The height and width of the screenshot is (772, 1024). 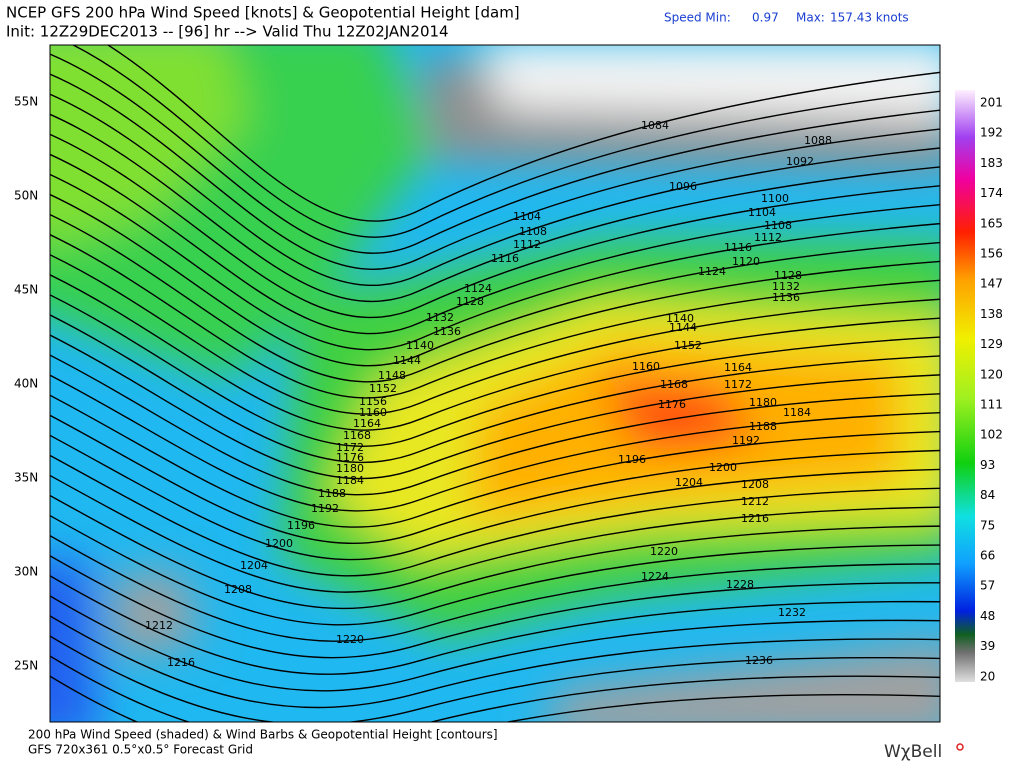 What do you see at coordinates (991, 314) in the screenshot?
I see `colorbar-label: 138` at bounding box center [991, 314].